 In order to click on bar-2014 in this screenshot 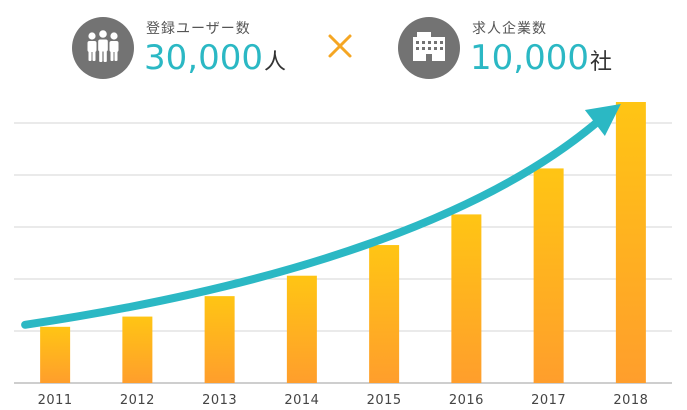, I will do `click(301, 329)`.